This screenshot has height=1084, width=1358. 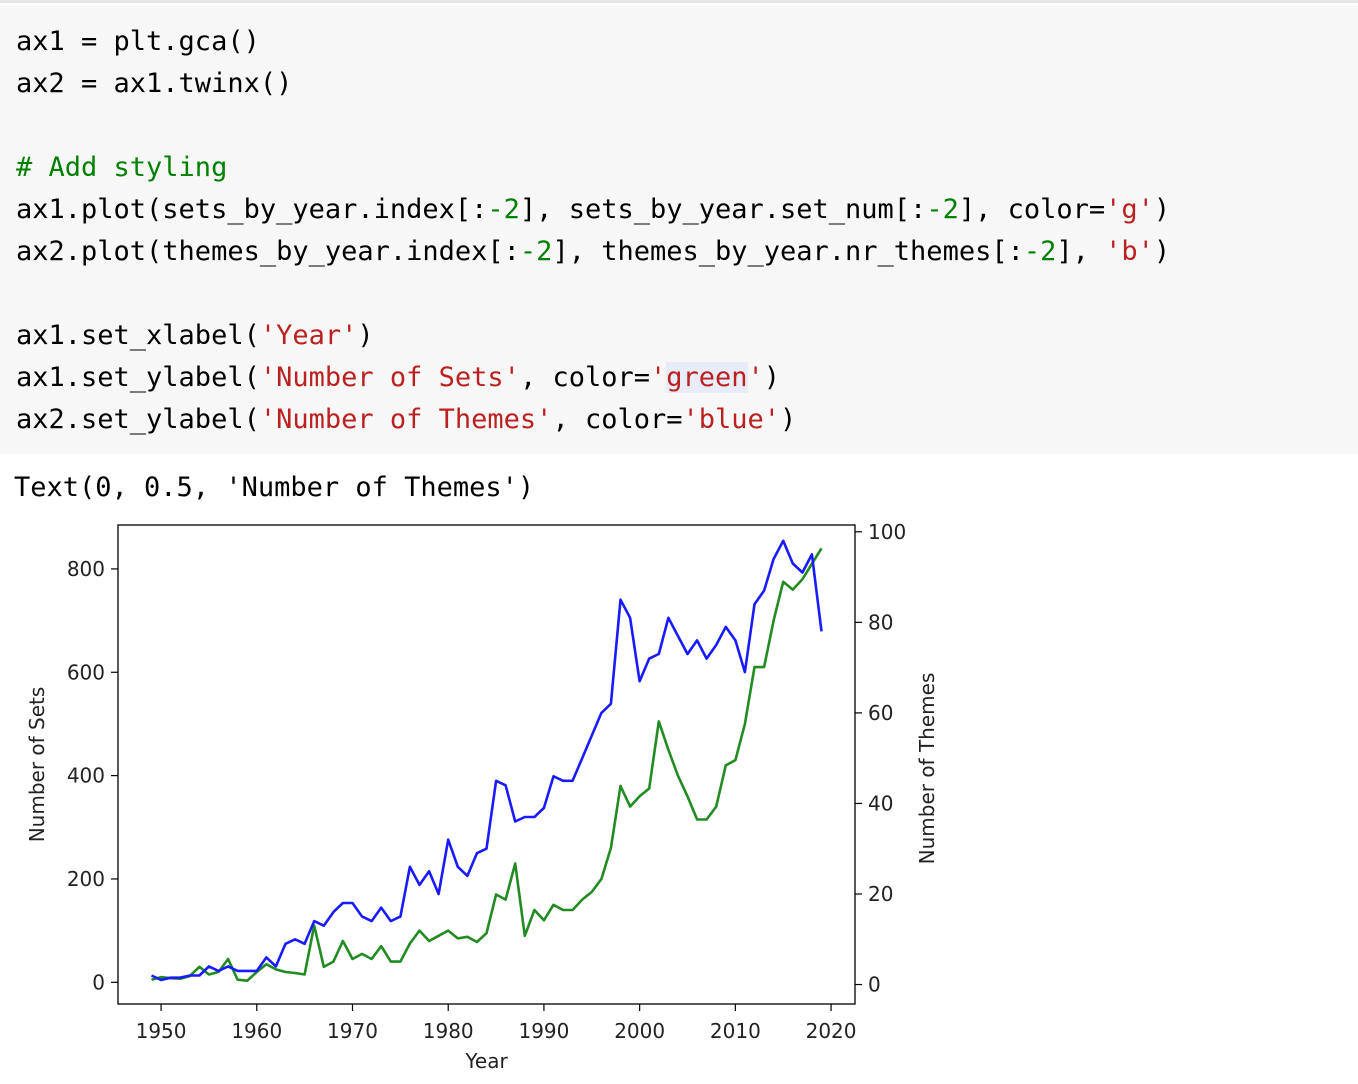 What do you see at coordinates (639, 1031) in the screenshot?
I see `x-tick-label: 2000` at bounding box center [639, 1031].